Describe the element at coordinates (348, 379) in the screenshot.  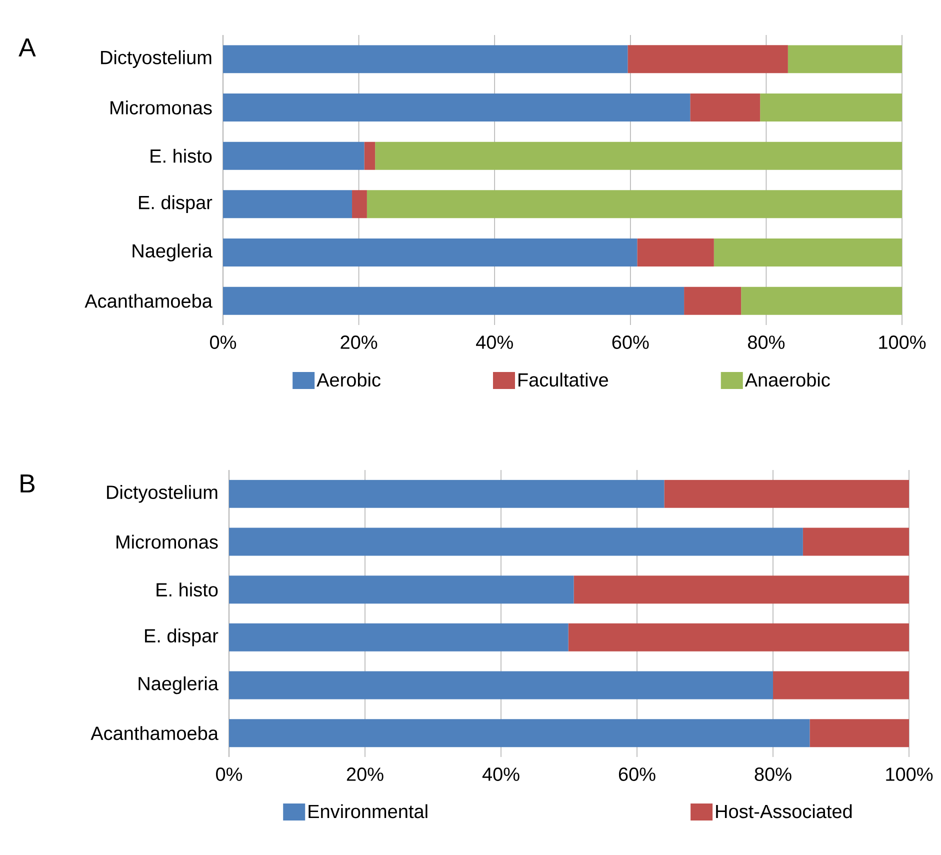
I see `legend-label: Aerobic` at that location.